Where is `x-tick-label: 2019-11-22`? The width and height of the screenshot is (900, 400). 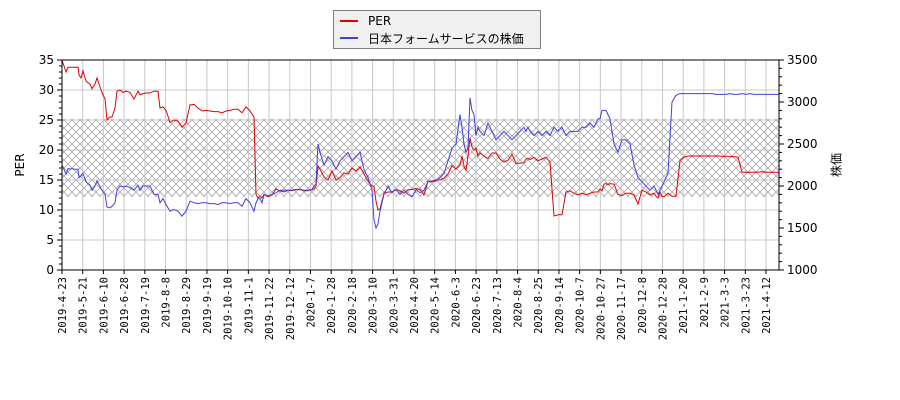
x-tick-label: 2019-11-22 is located at coordinates (270, 308).